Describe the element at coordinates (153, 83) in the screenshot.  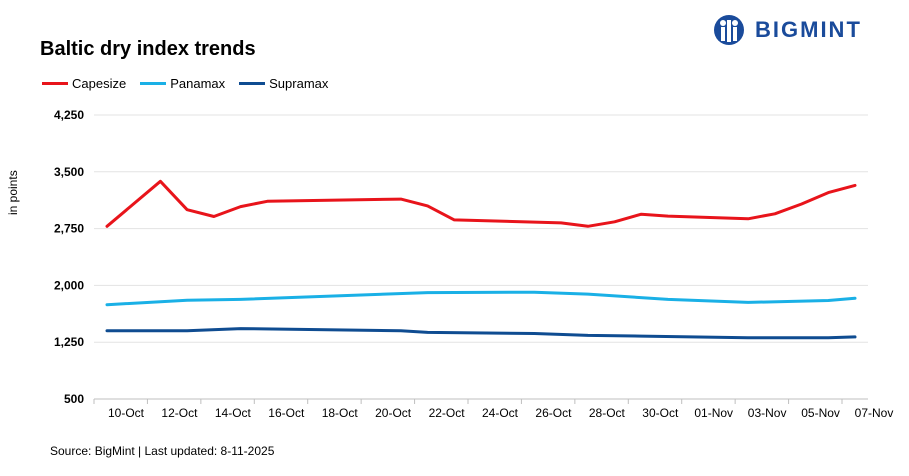
I see `legend-swatch-panamax` at that location.